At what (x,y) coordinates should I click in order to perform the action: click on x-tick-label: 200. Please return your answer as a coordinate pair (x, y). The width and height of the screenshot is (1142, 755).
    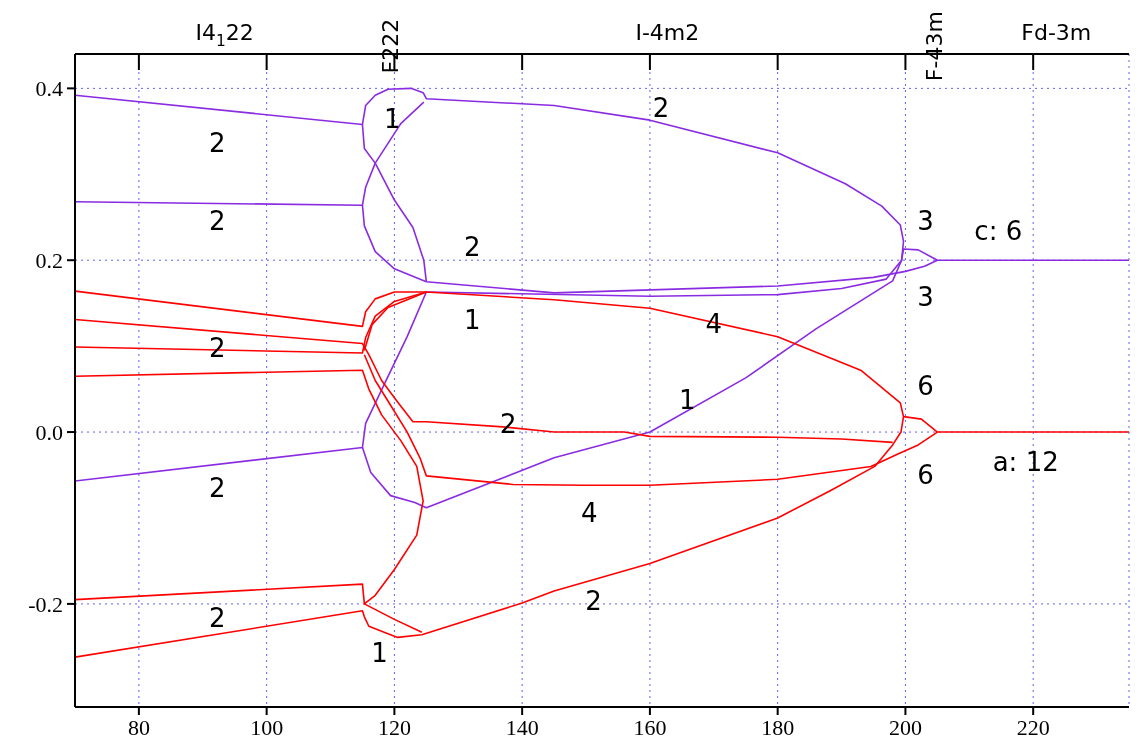
    Looking at the image, I should click on (905, 727).